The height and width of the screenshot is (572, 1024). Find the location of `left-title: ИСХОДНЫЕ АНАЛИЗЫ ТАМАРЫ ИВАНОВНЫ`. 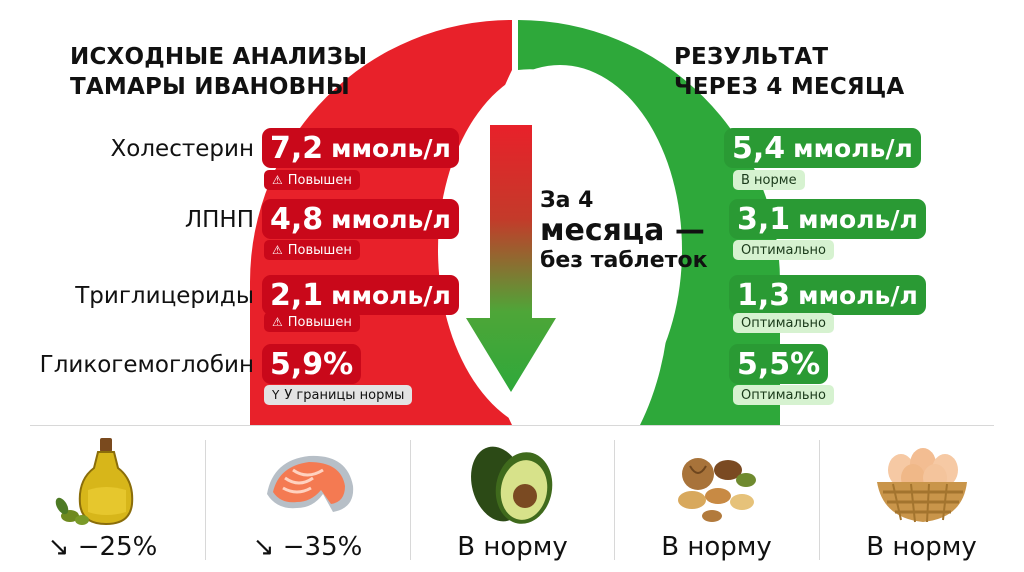

left-title: ИСХОДНЫЕ АНАЛИЗЫ ТАМАРЫ ИВАНОВНЫ is located at coordinates (219, 72).